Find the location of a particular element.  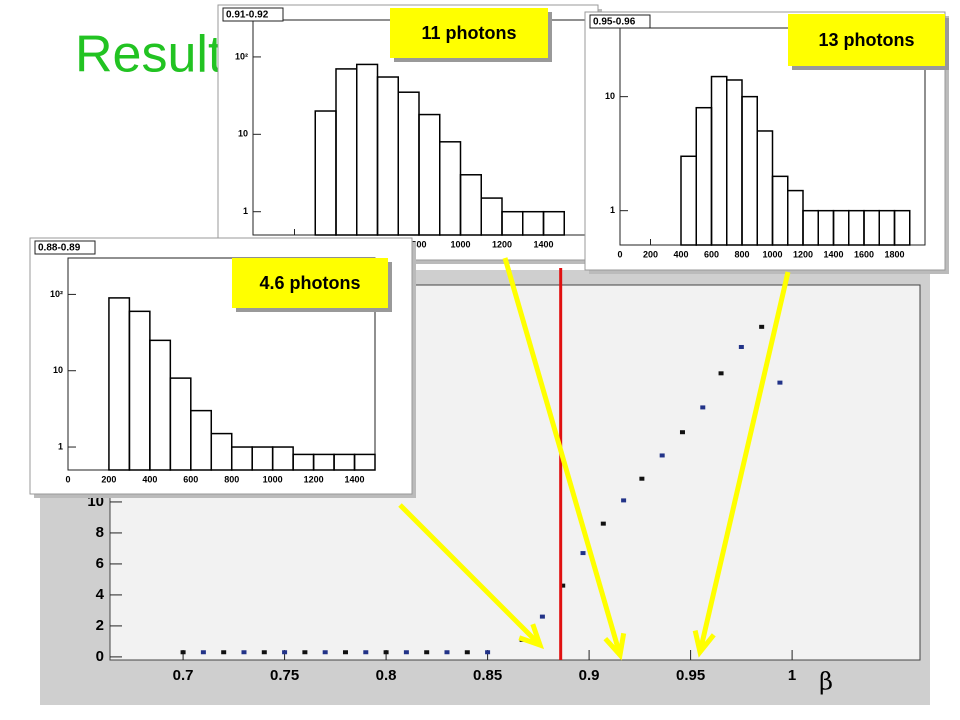

x-tick-label: 0.85 is located at coordinates (487, 675).